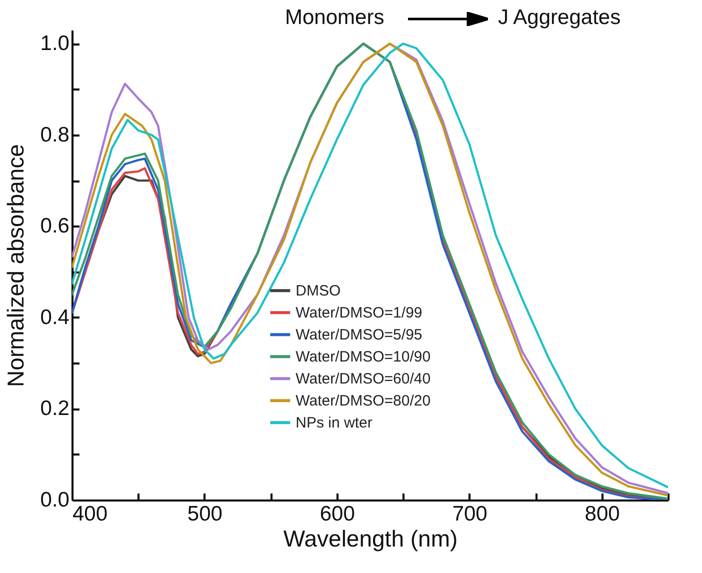 The height and width of the screenshot is (573, 702). Describe the element at coordinates (559, 18) in the screenshot. I see `text: J Aggregates` at that location.